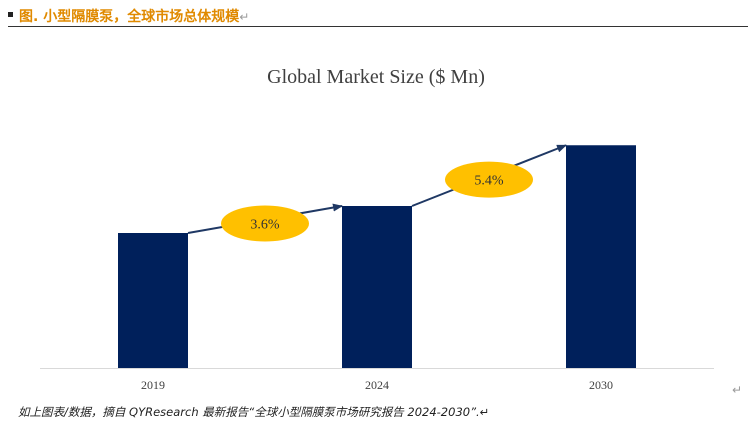 The height and width of the screenshot is (436, 756). I want to click on growth-rate-label-2: 5.4%, so click(489, 181).